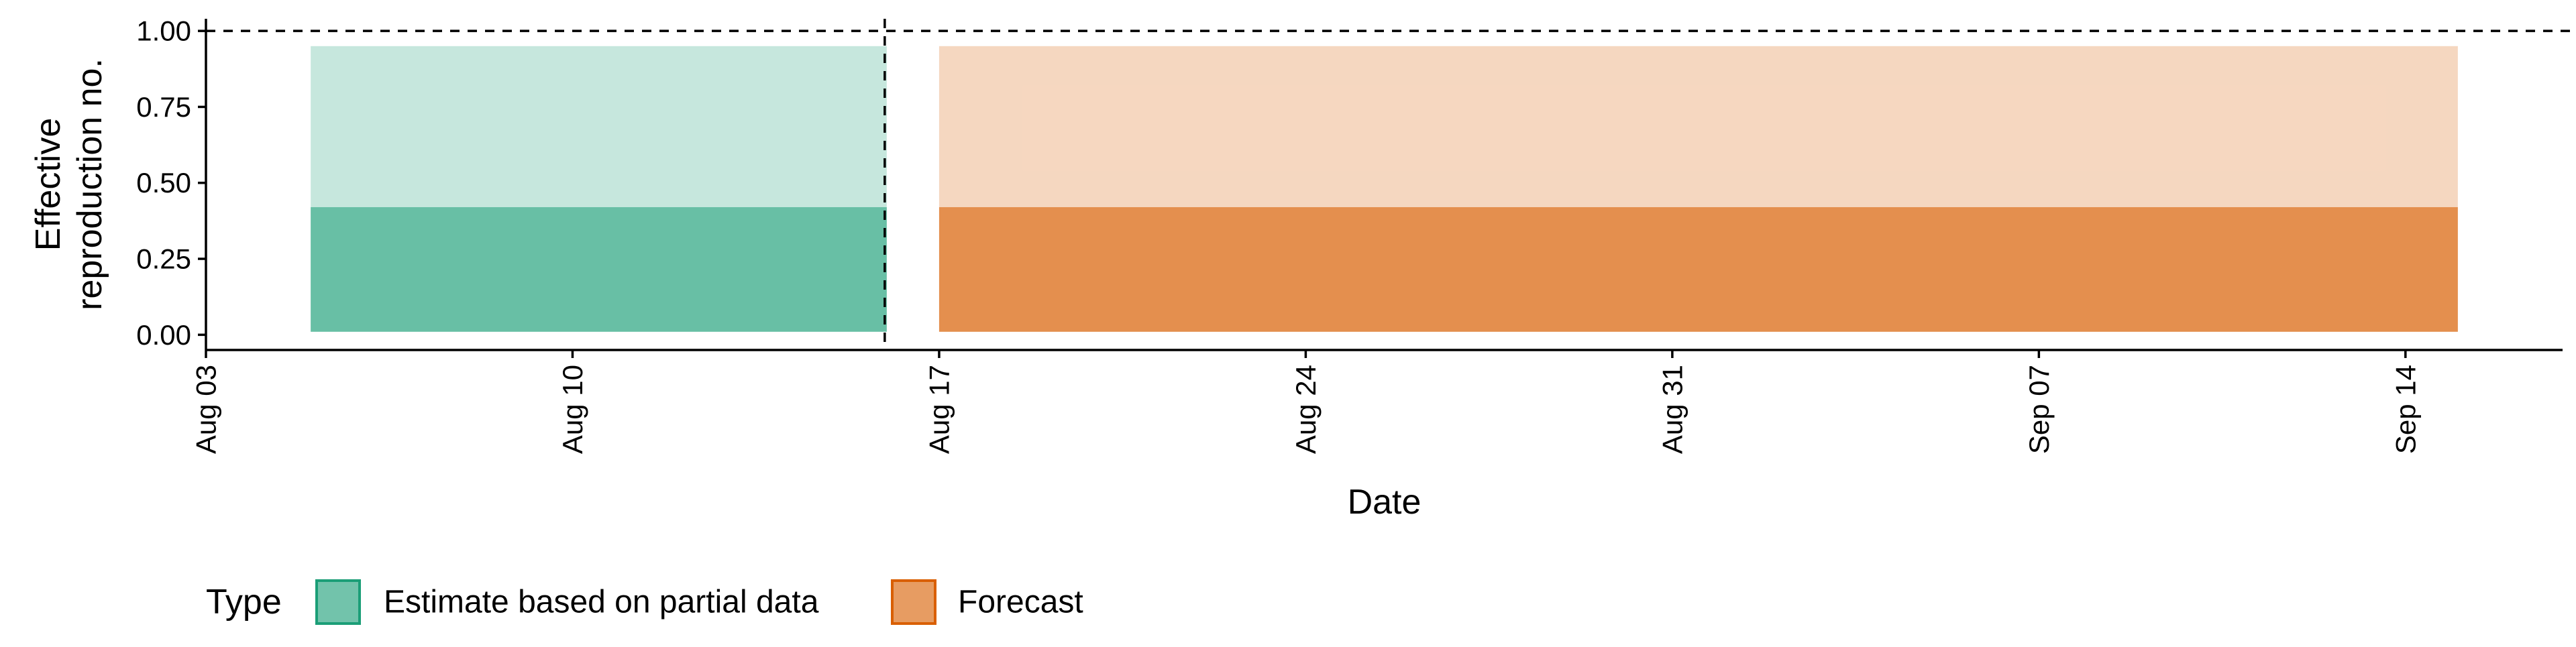  Describe the element at coordinates (163, 31) in the screenshot. I see `y-tick-label: 1.00` at that location.